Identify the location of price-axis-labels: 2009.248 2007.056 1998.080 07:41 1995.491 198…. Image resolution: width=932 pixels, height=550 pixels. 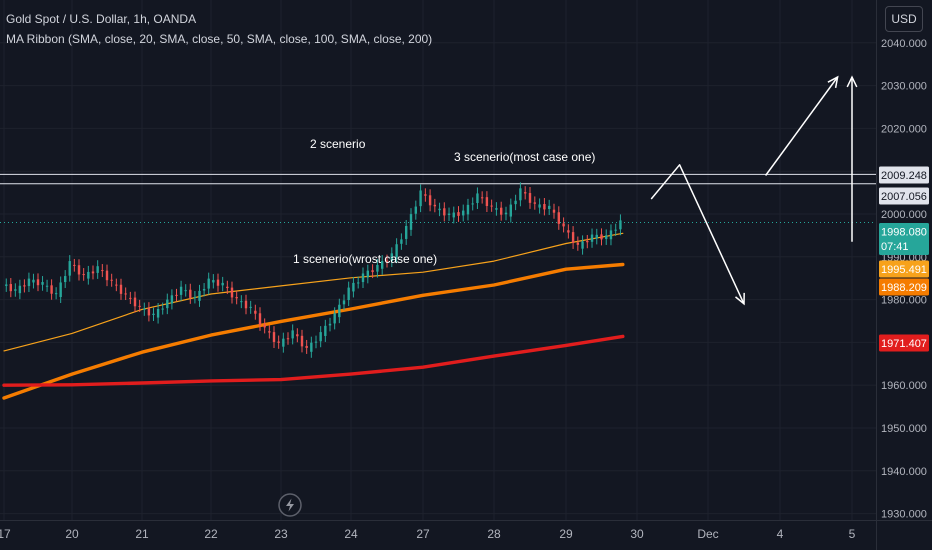
(904, 259).